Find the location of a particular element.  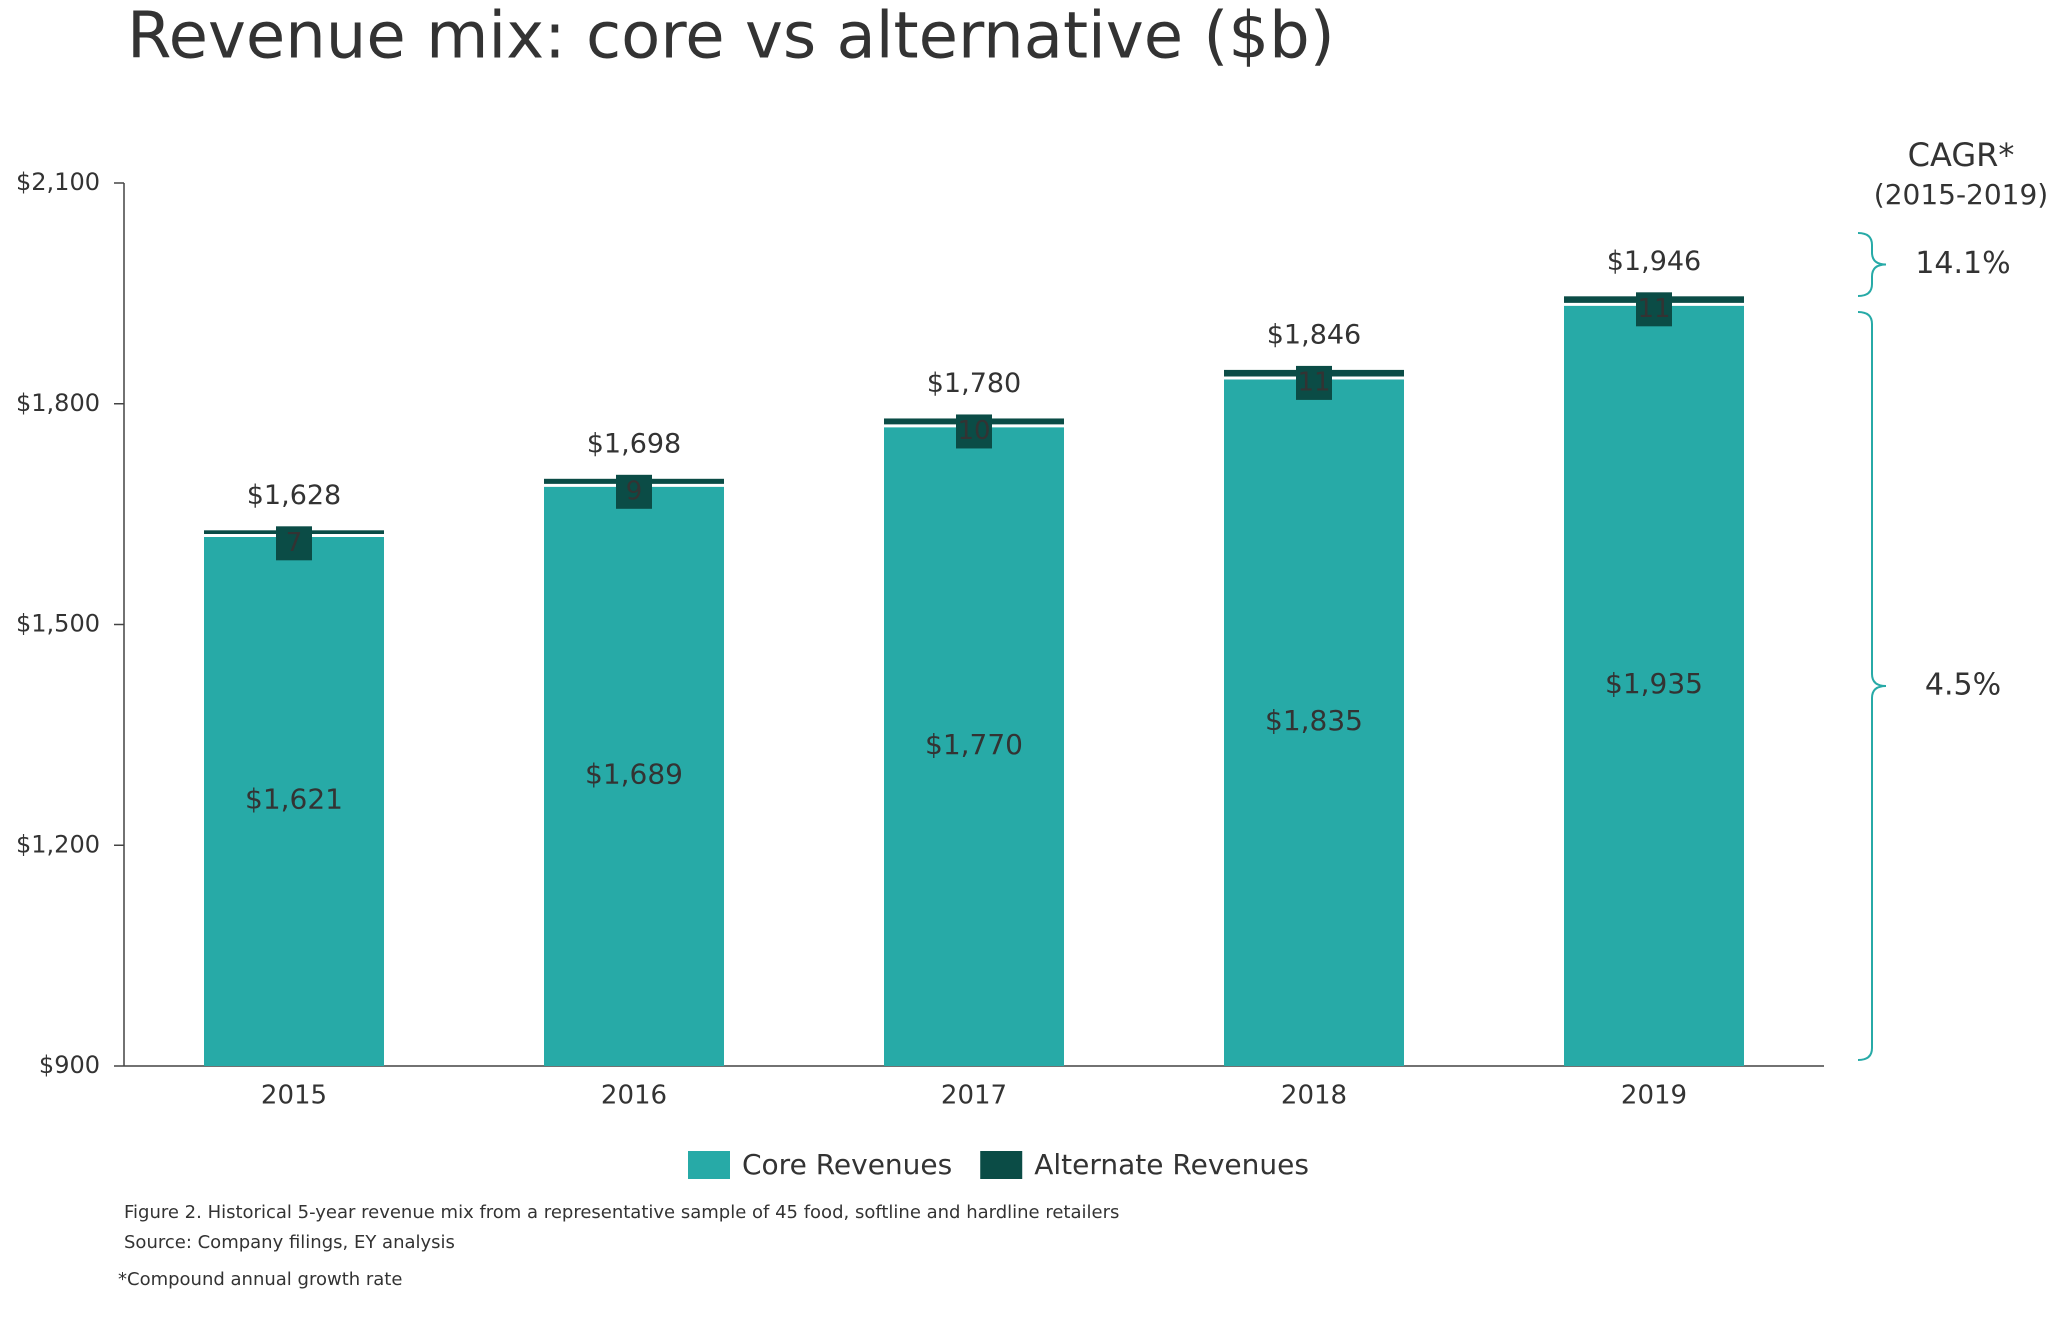

x-tick-label: 2015 is located at coordinates (294, 1096).